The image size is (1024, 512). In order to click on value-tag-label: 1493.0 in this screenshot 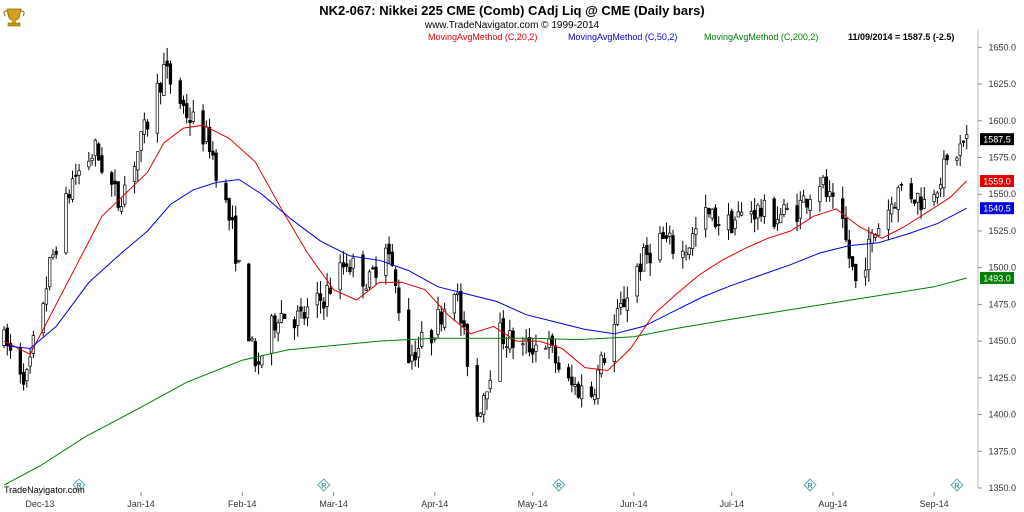, I will do `click(997, 278)`.